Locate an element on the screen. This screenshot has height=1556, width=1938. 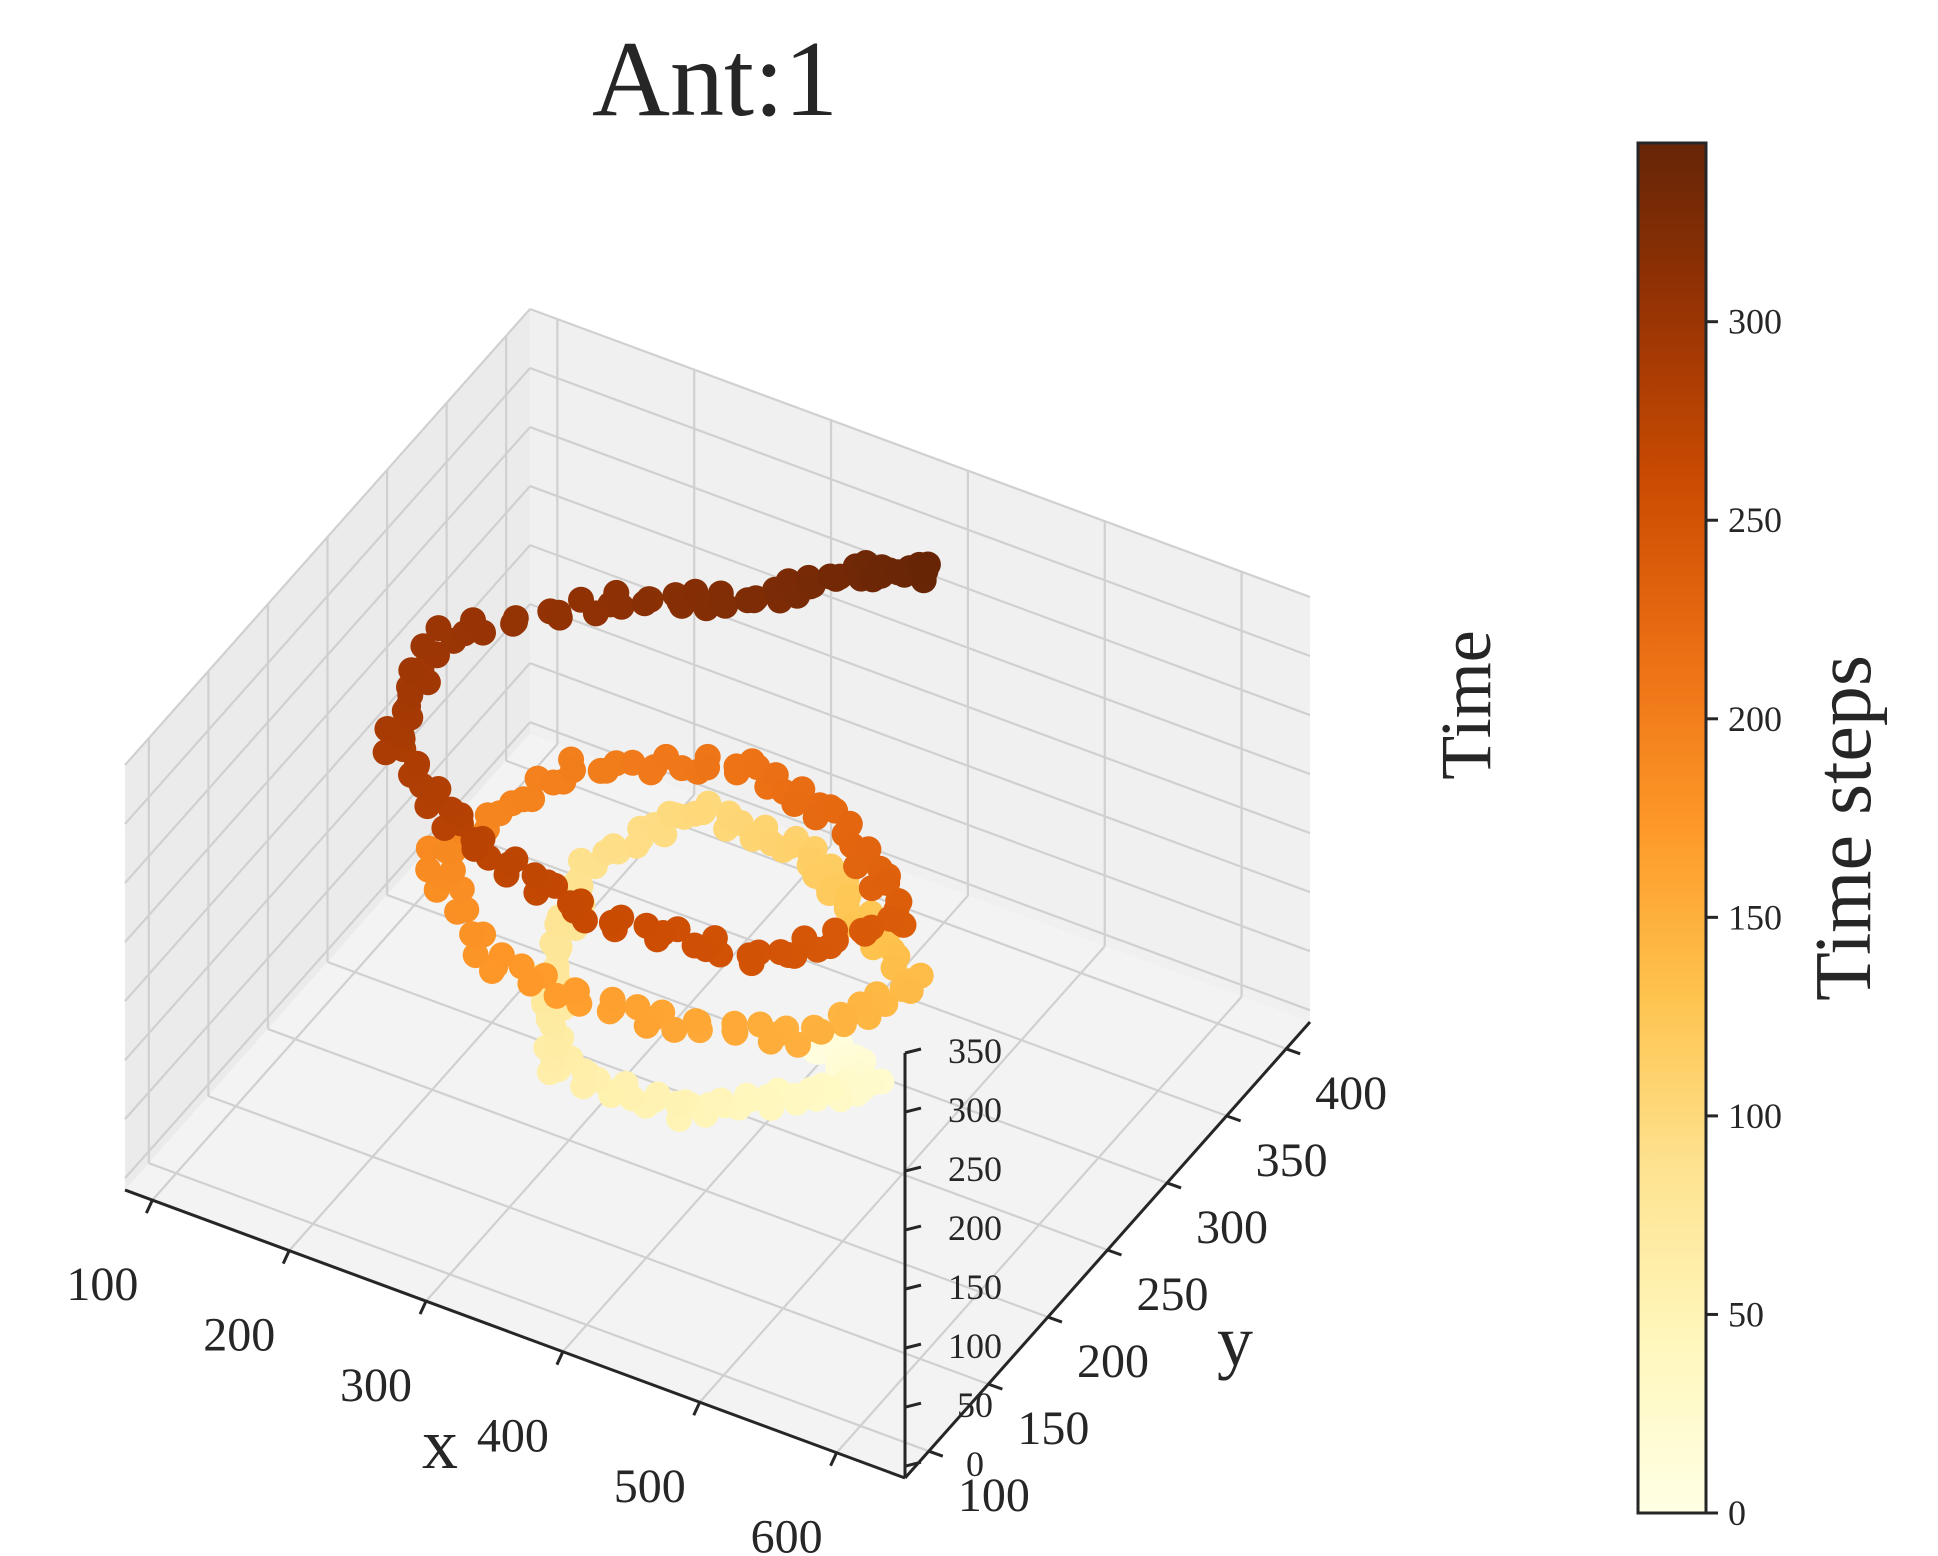
colorbar-tick-label: 250 is located at coordinates (1755, 520).